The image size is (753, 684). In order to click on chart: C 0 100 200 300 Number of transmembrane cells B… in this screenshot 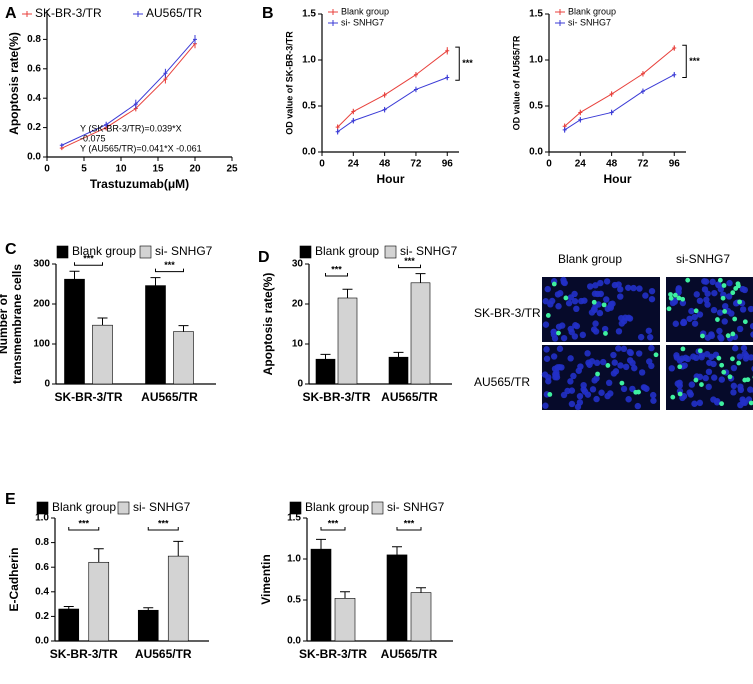, I will do `click(108, 322)`.